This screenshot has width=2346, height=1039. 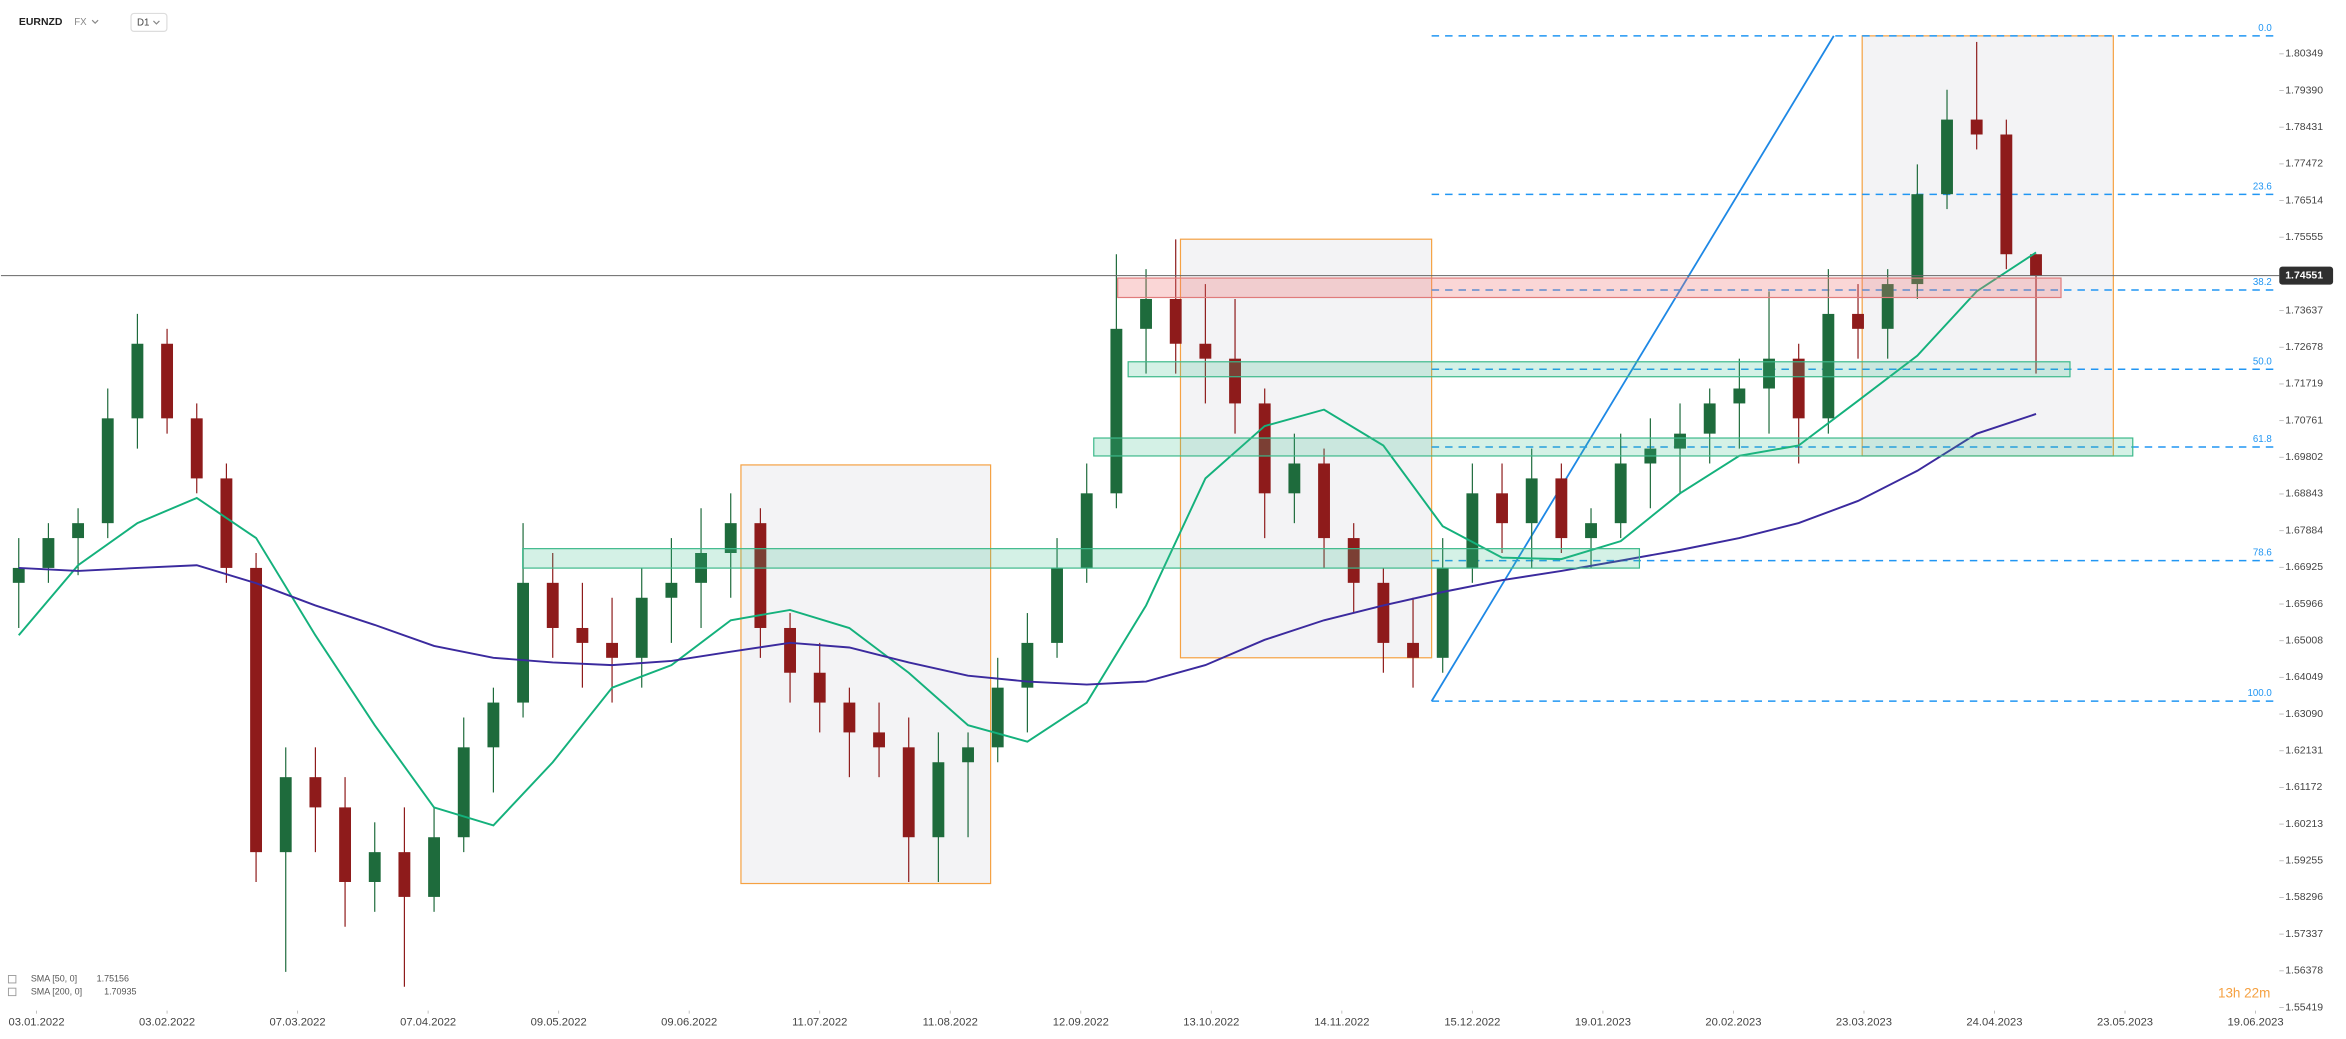 What do you see at coordinates (143, 23) in the screenshot?
I see `interval: D1` at bounding box center [143, 23].